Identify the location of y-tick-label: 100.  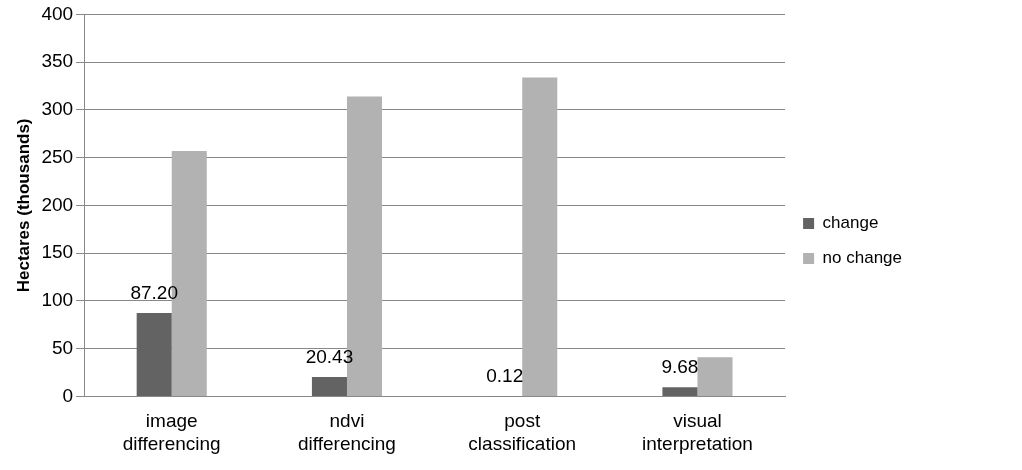
(57, 300).